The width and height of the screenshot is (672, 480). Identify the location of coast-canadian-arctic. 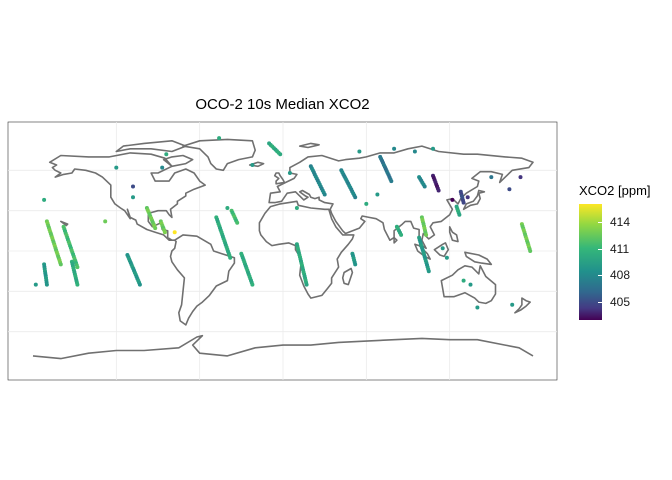
(151, 146).